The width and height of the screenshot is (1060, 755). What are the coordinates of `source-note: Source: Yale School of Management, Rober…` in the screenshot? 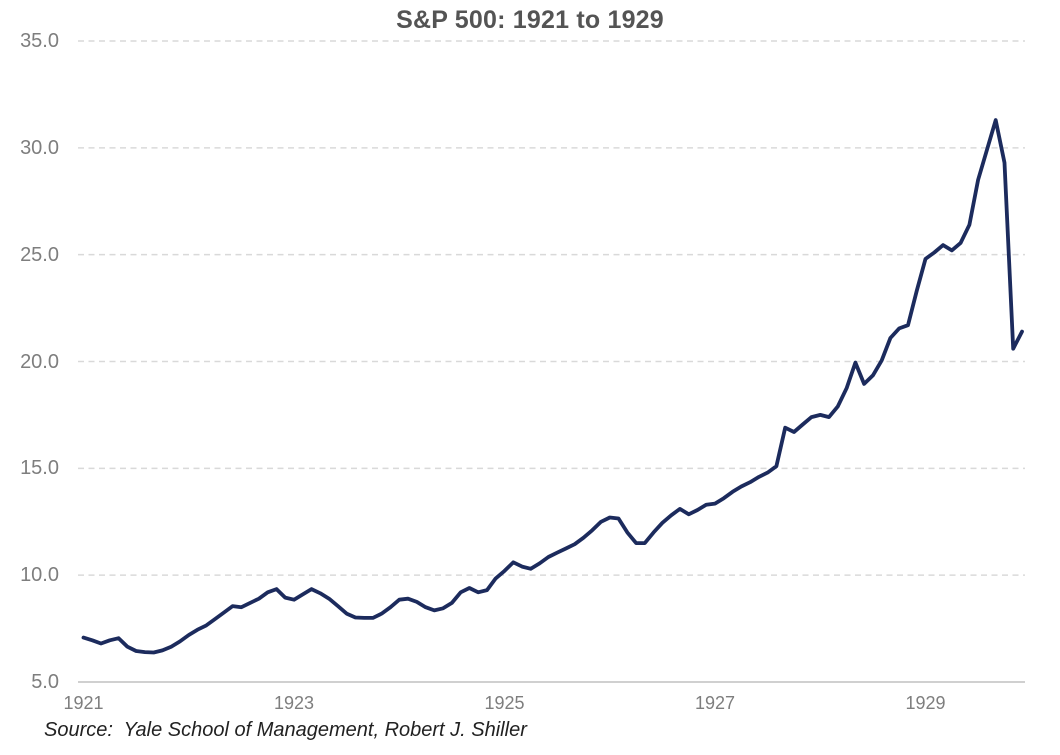 It's located at (285, 730).